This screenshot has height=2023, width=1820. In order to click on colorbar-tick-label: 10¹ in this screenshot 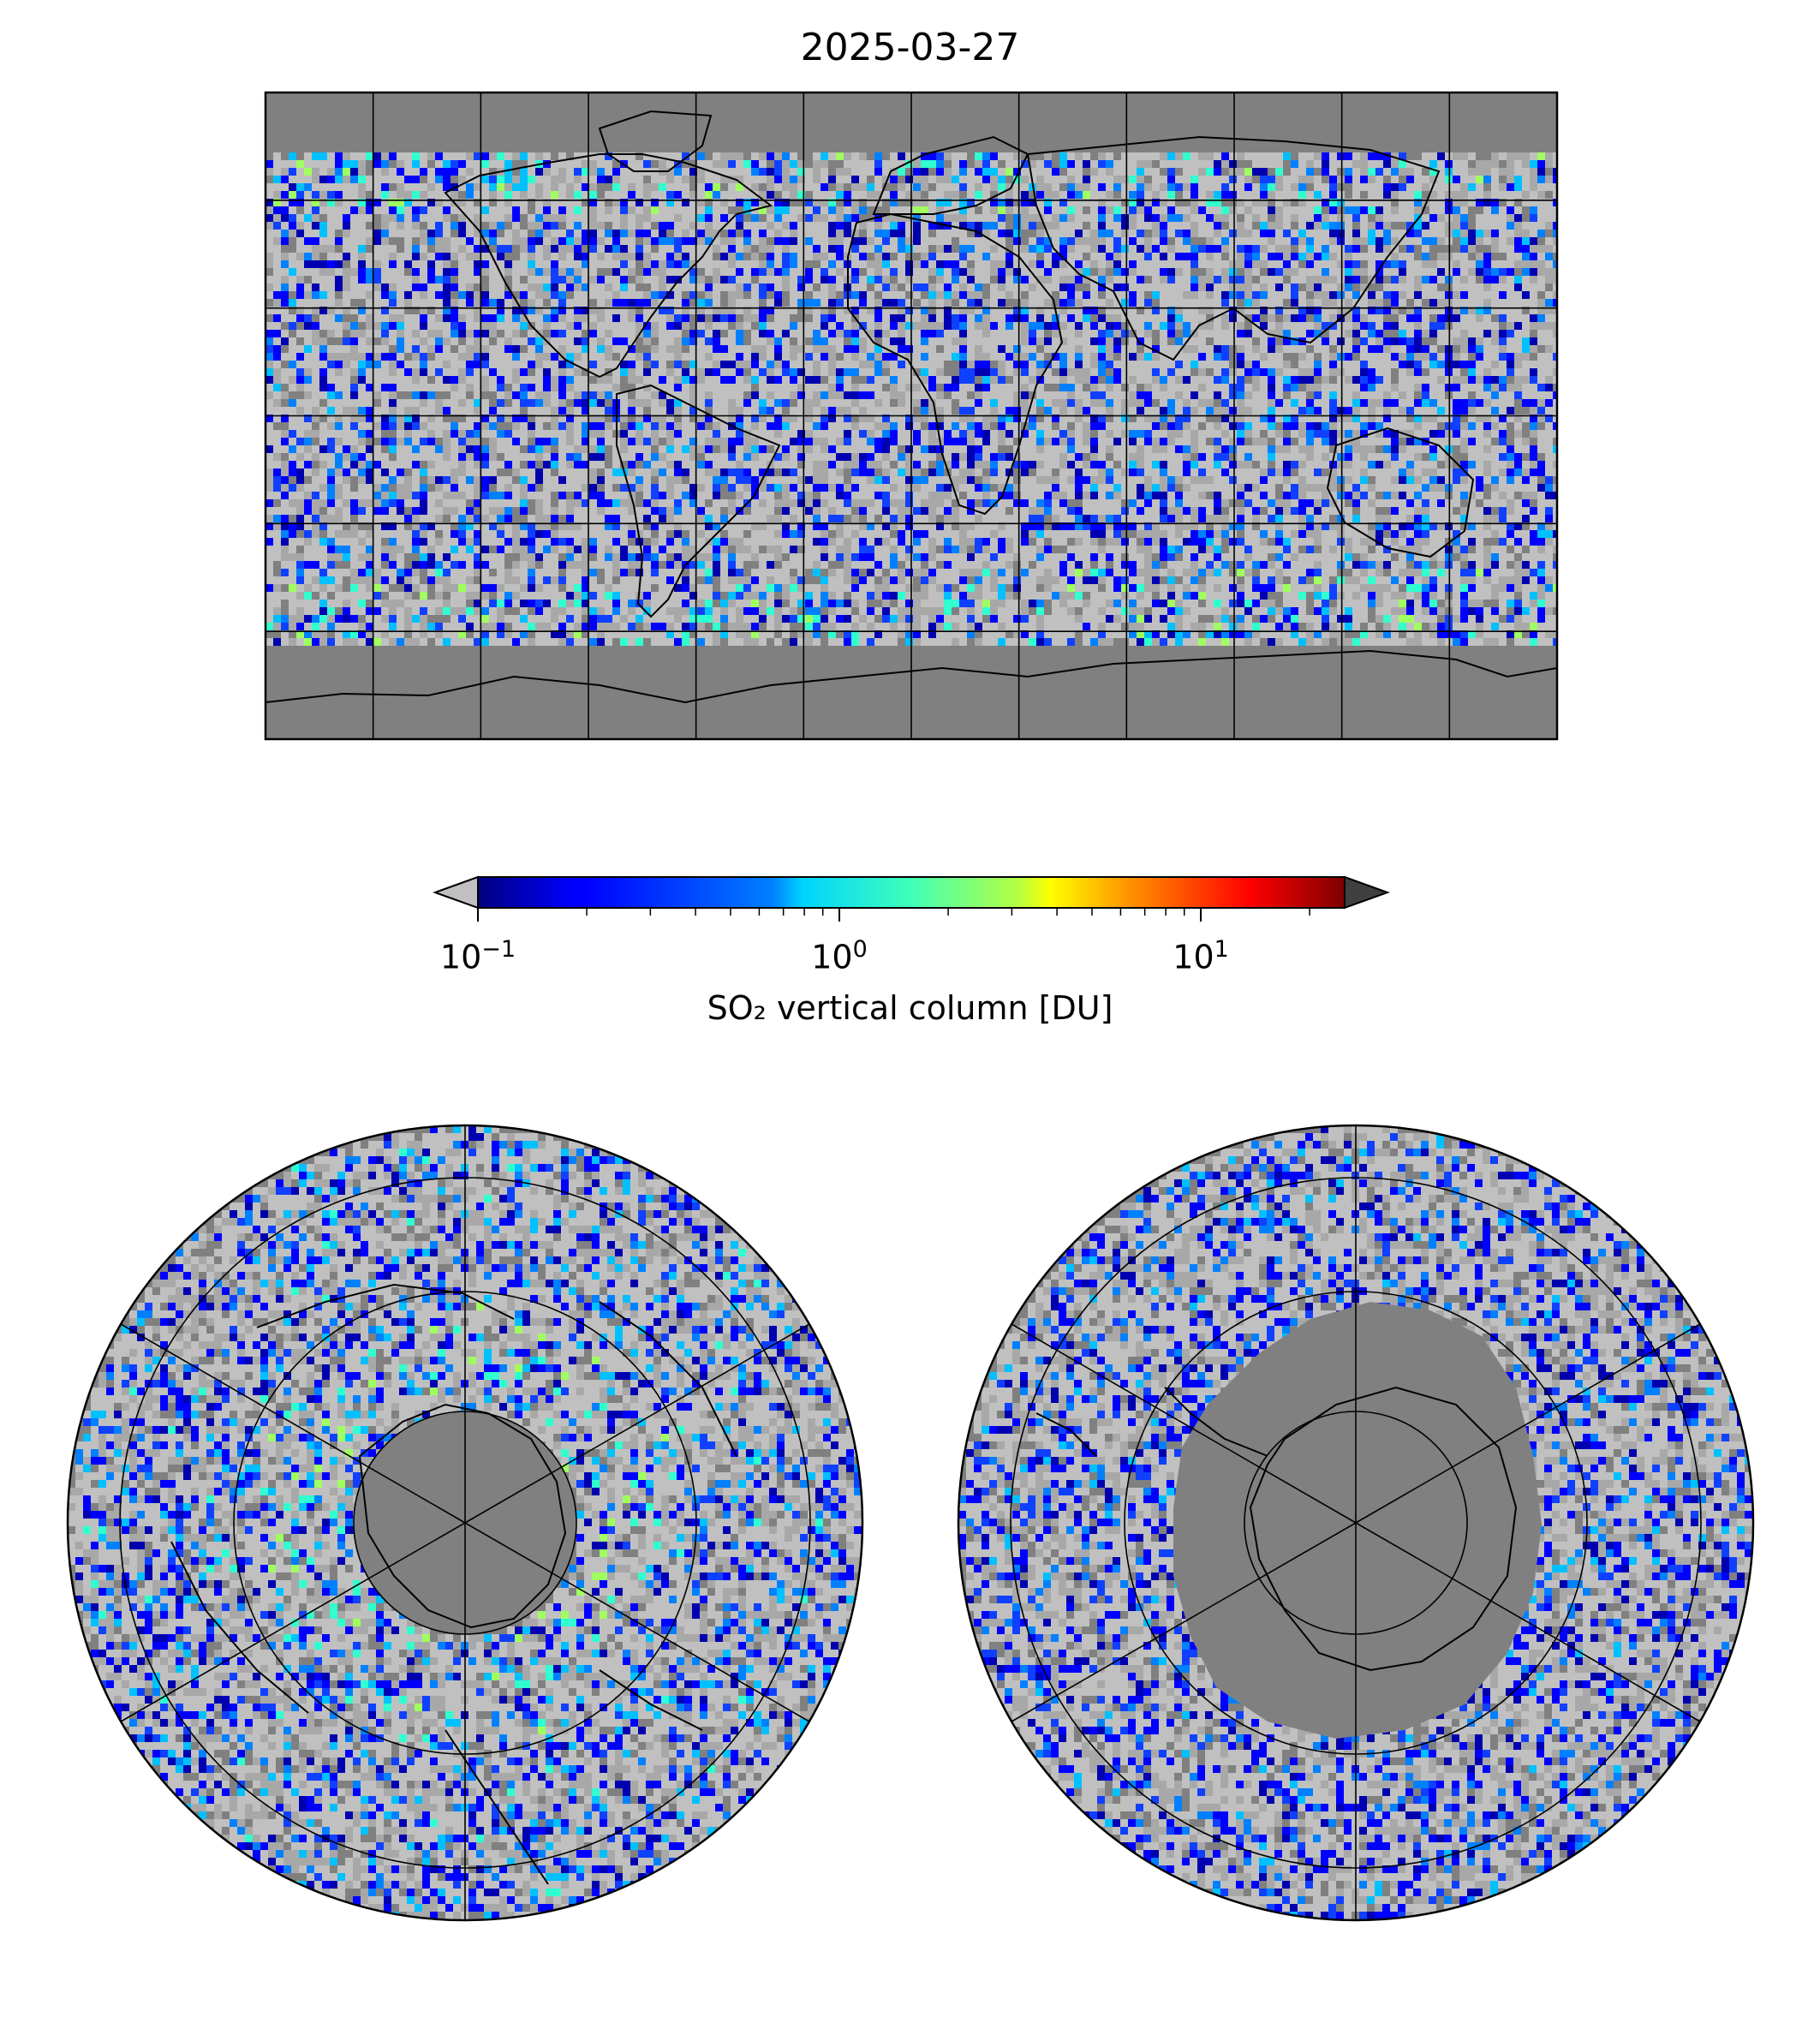, I will do `click(1201, 956)`.